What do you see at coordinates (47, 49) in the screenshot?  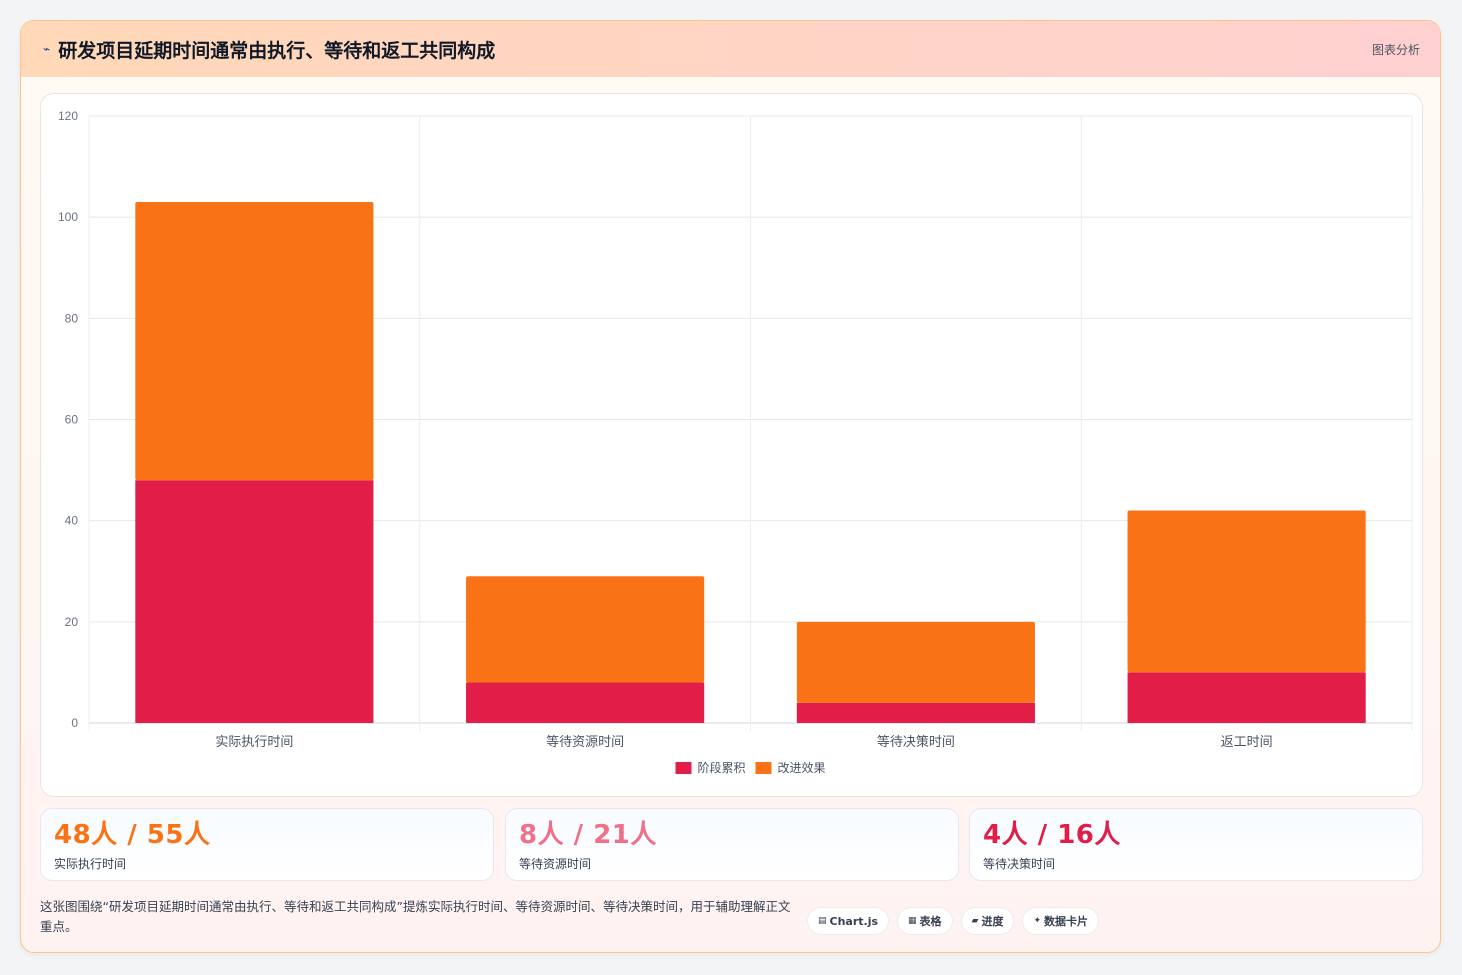 I see `chart-line-icon: ⌁` at bounding box center [47, 49].